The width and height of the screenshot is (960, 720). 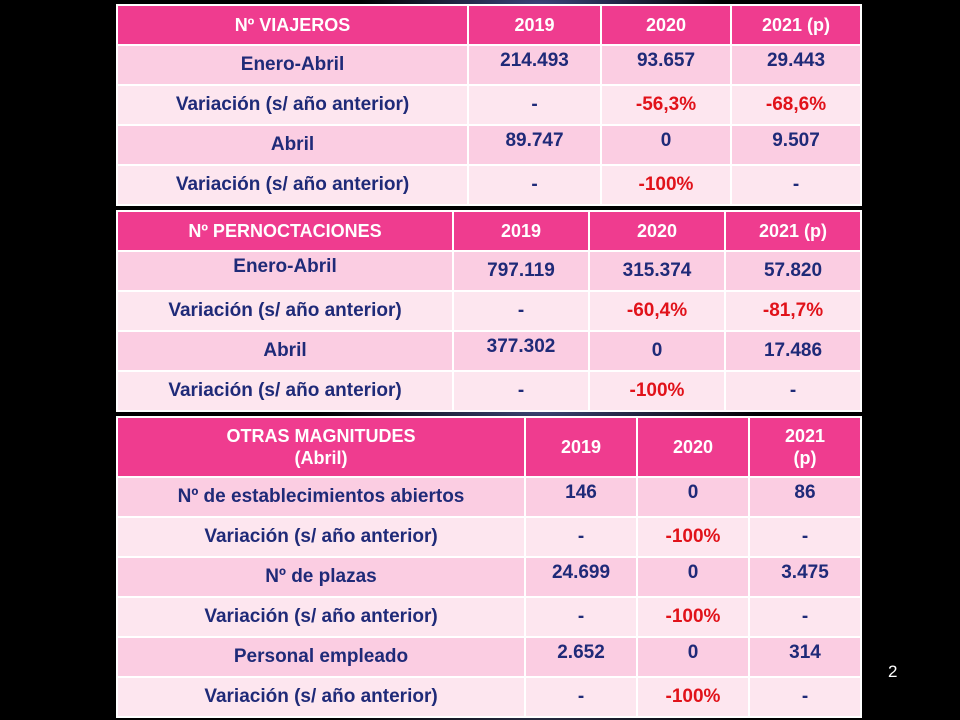 What do you see at coordinates (521, 271) in the screenshot?
I see `value-2019: 797.119` at bounding box center [521, 271].